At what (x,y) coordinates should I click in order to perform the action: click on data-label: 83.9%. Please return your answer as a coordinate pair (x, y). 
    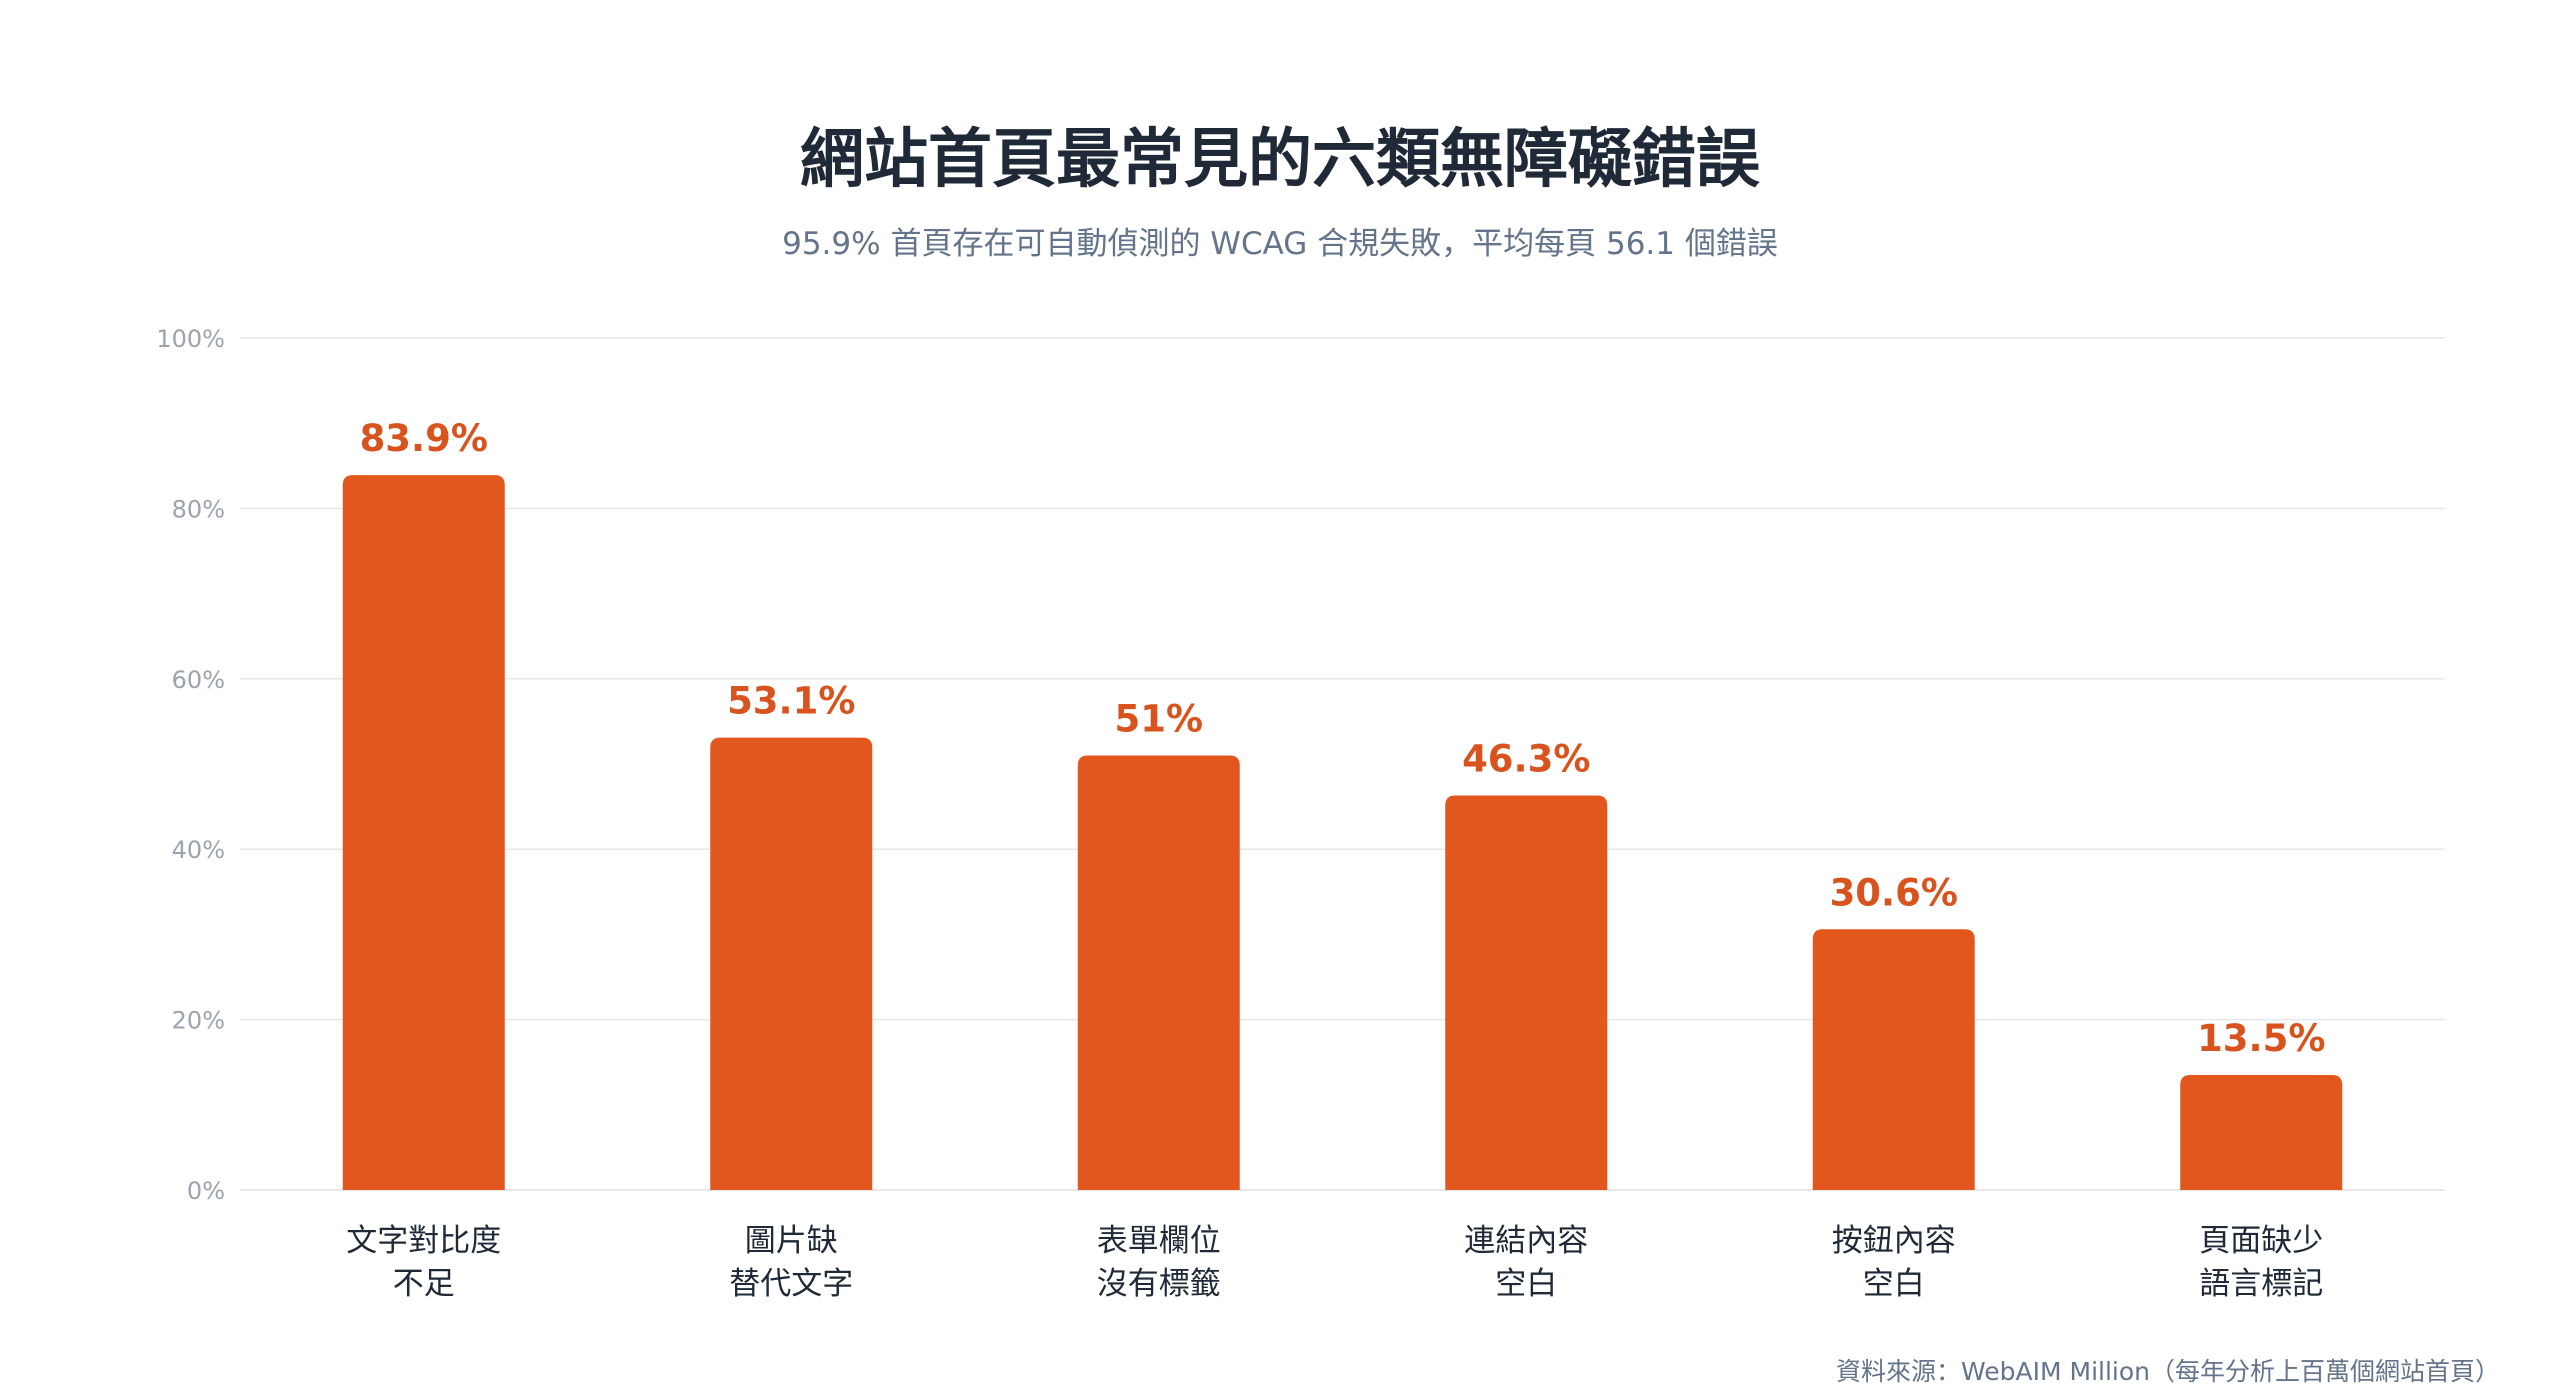
    Looking at the image, I should click on (424, 438).